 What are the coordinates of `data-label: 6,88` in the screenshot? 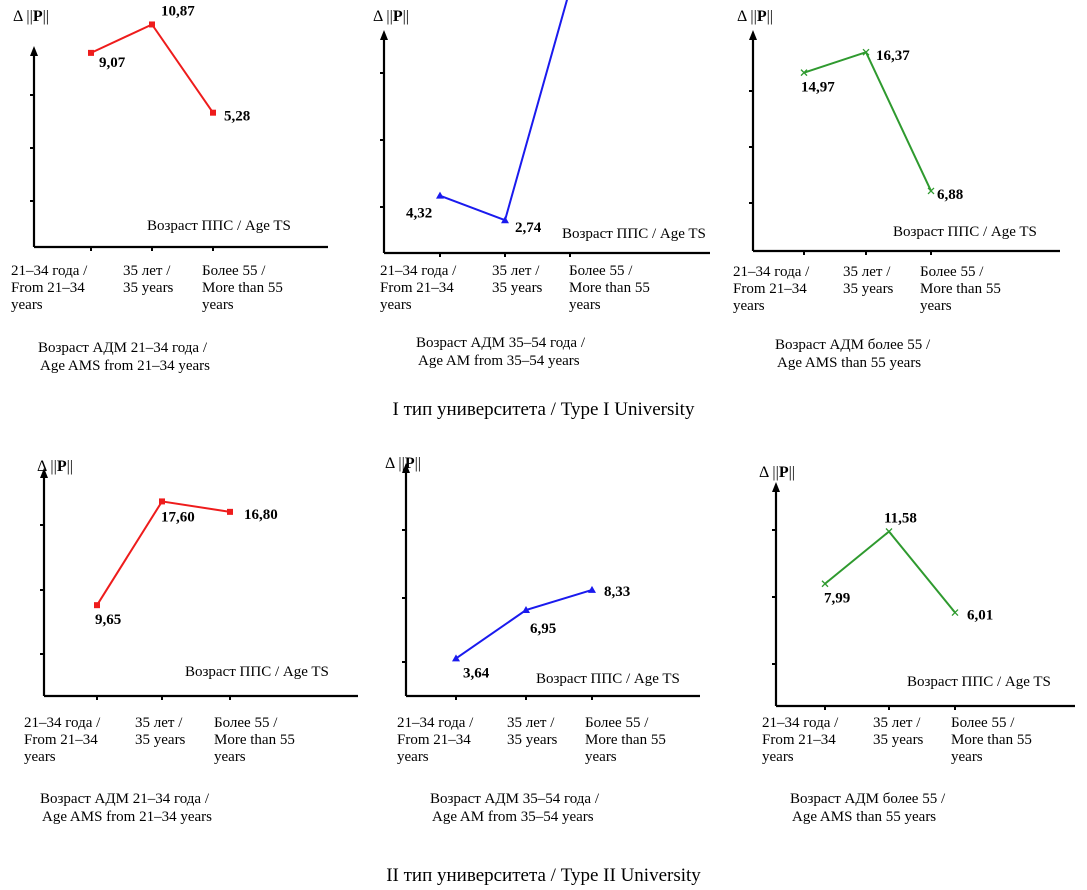 It's located at (950, 195).